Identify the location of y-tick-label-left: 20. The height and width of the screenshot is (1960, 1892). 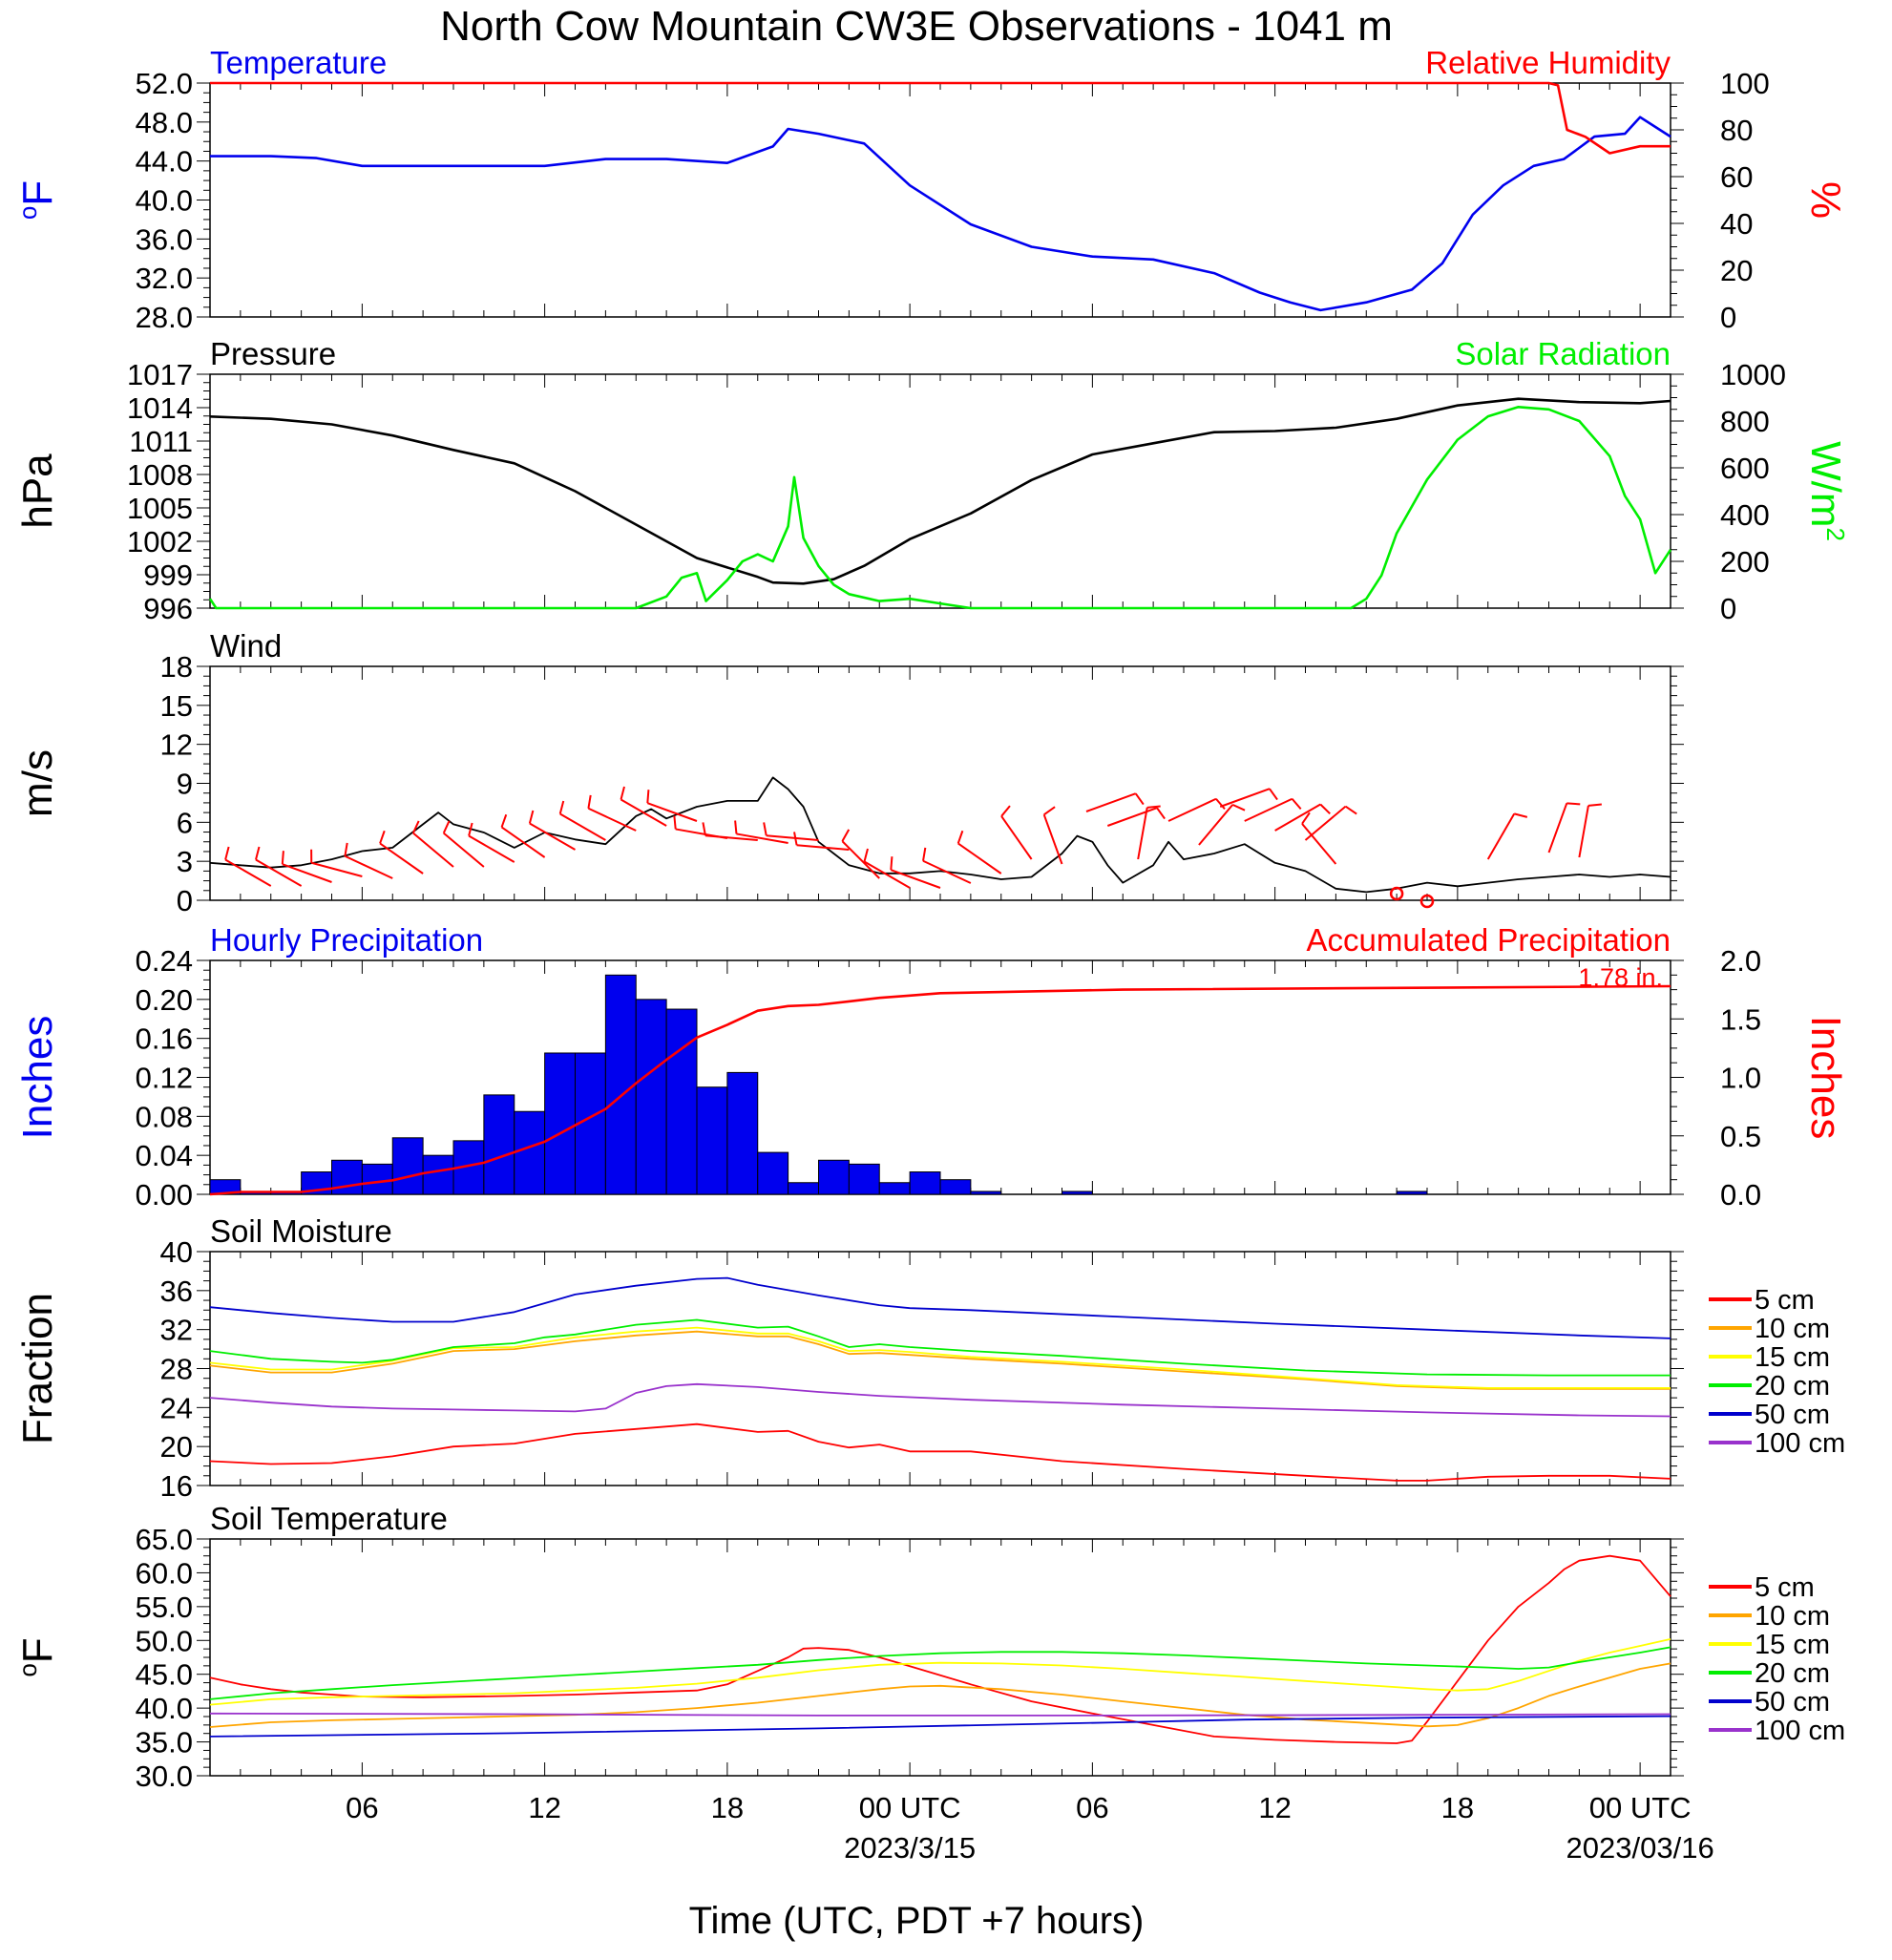
(176, 1447).